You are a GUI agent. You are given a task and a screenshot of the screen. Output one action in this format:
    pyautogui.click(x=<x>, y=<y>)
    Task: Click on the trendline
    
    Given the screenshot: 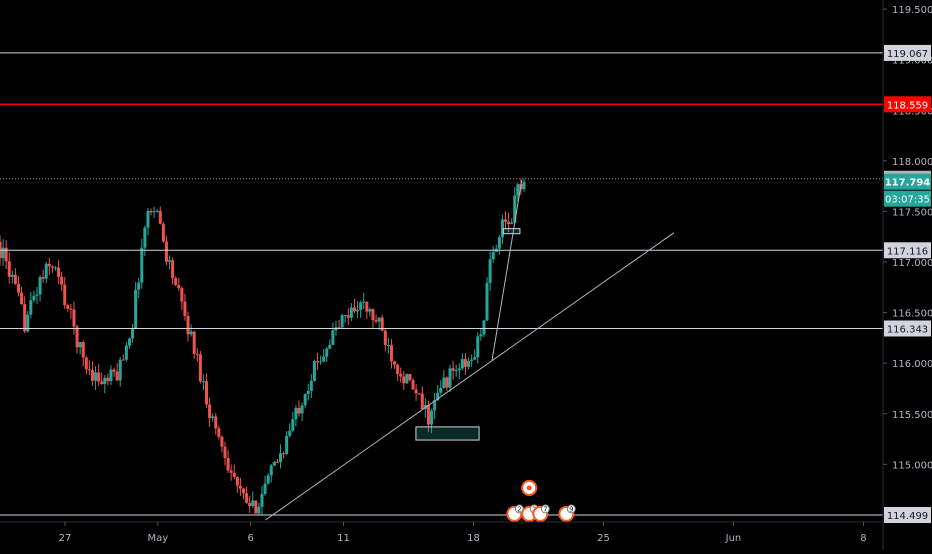 What is the action you would take?
    pyautogui.click(x=507, y=270)
    